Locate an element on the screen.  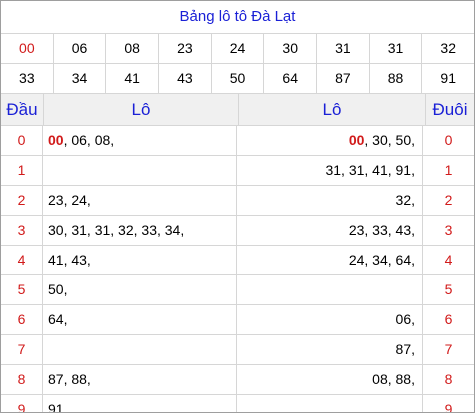
header-dau: Đầu is located at coordinates (22, 109).